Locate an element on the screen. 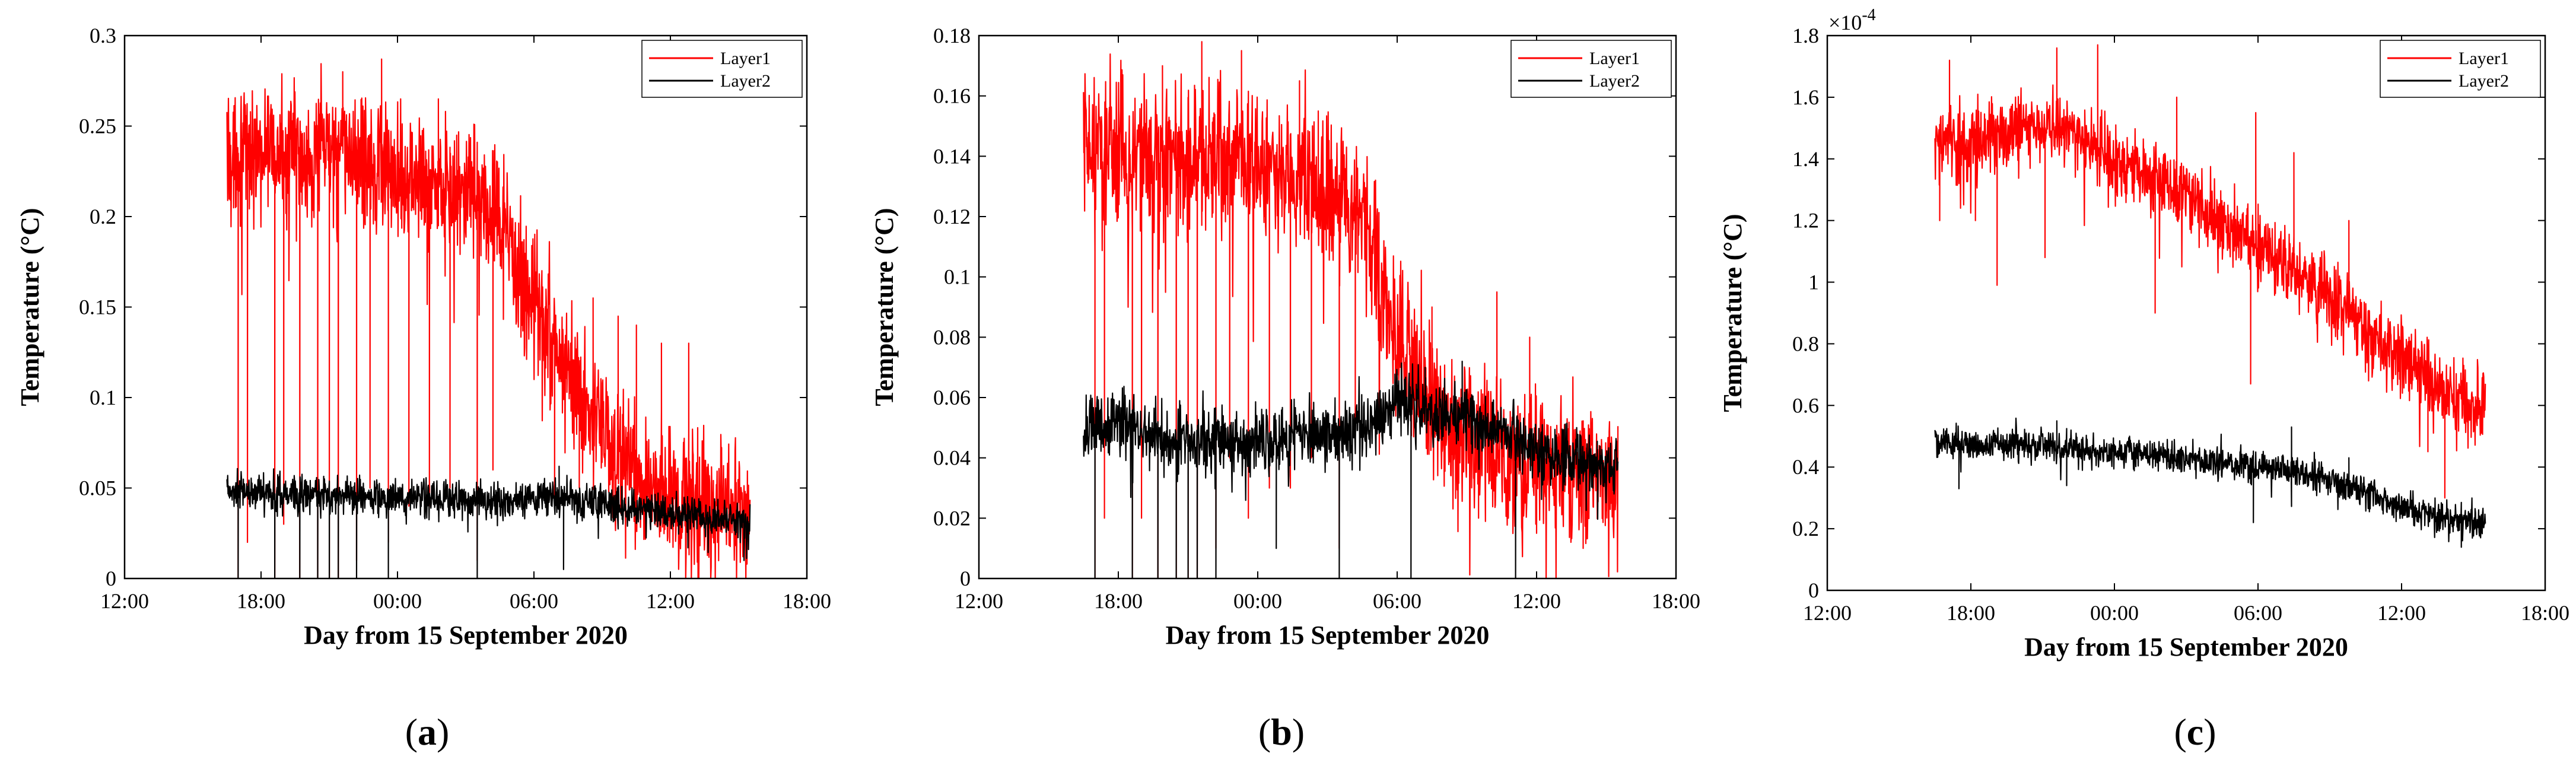 The width and height of the screenshot is (2576, 782). y-tick-label: 1 is located at coordinates (1813, 282).